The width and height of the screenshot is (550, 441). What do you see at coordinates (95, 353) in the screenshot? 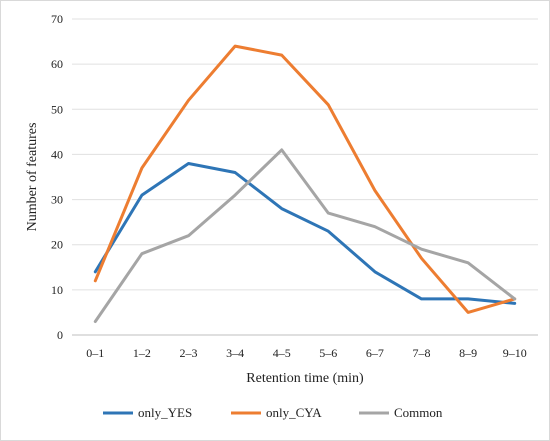
I see `x-tick-label: 0–1` at bounding box center [95, 353].